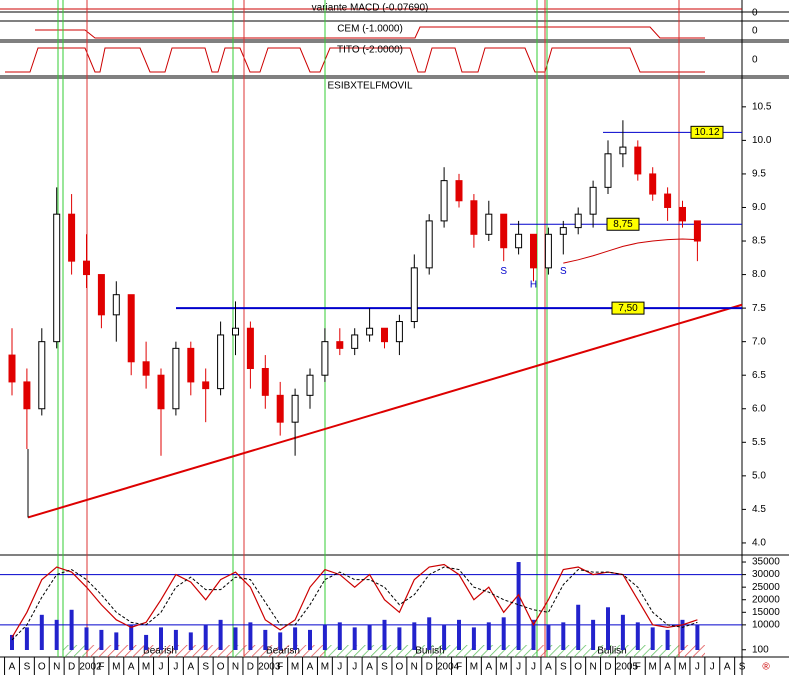 The height and width of the screenshot is (675, 789). What do you see at coordinates (759, 341) in the screenshot?
I see `y-tick-label: 7.0` at bounding box center [759, 341].